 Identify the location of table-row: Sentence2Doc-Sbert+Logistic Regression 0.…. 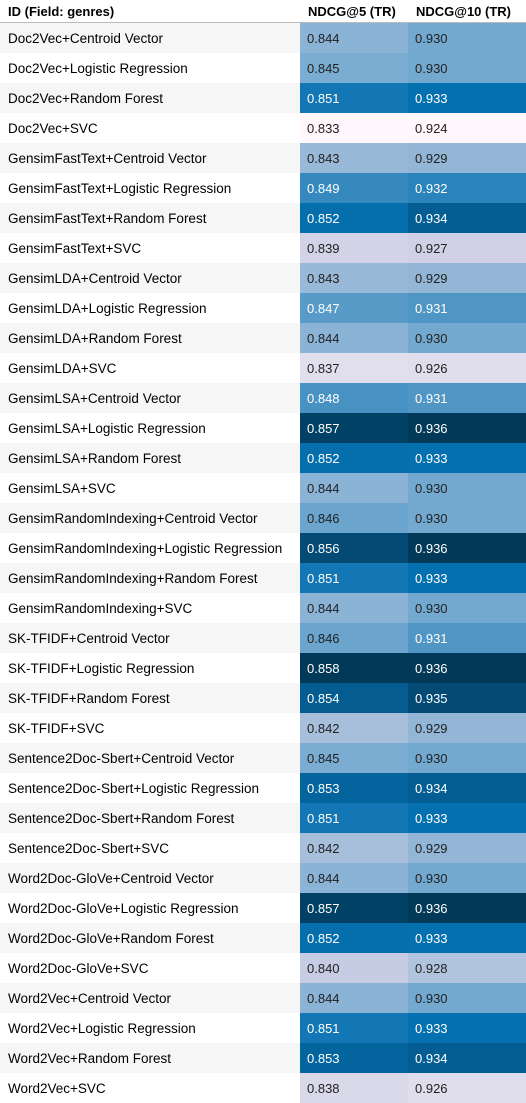
(263, 788).